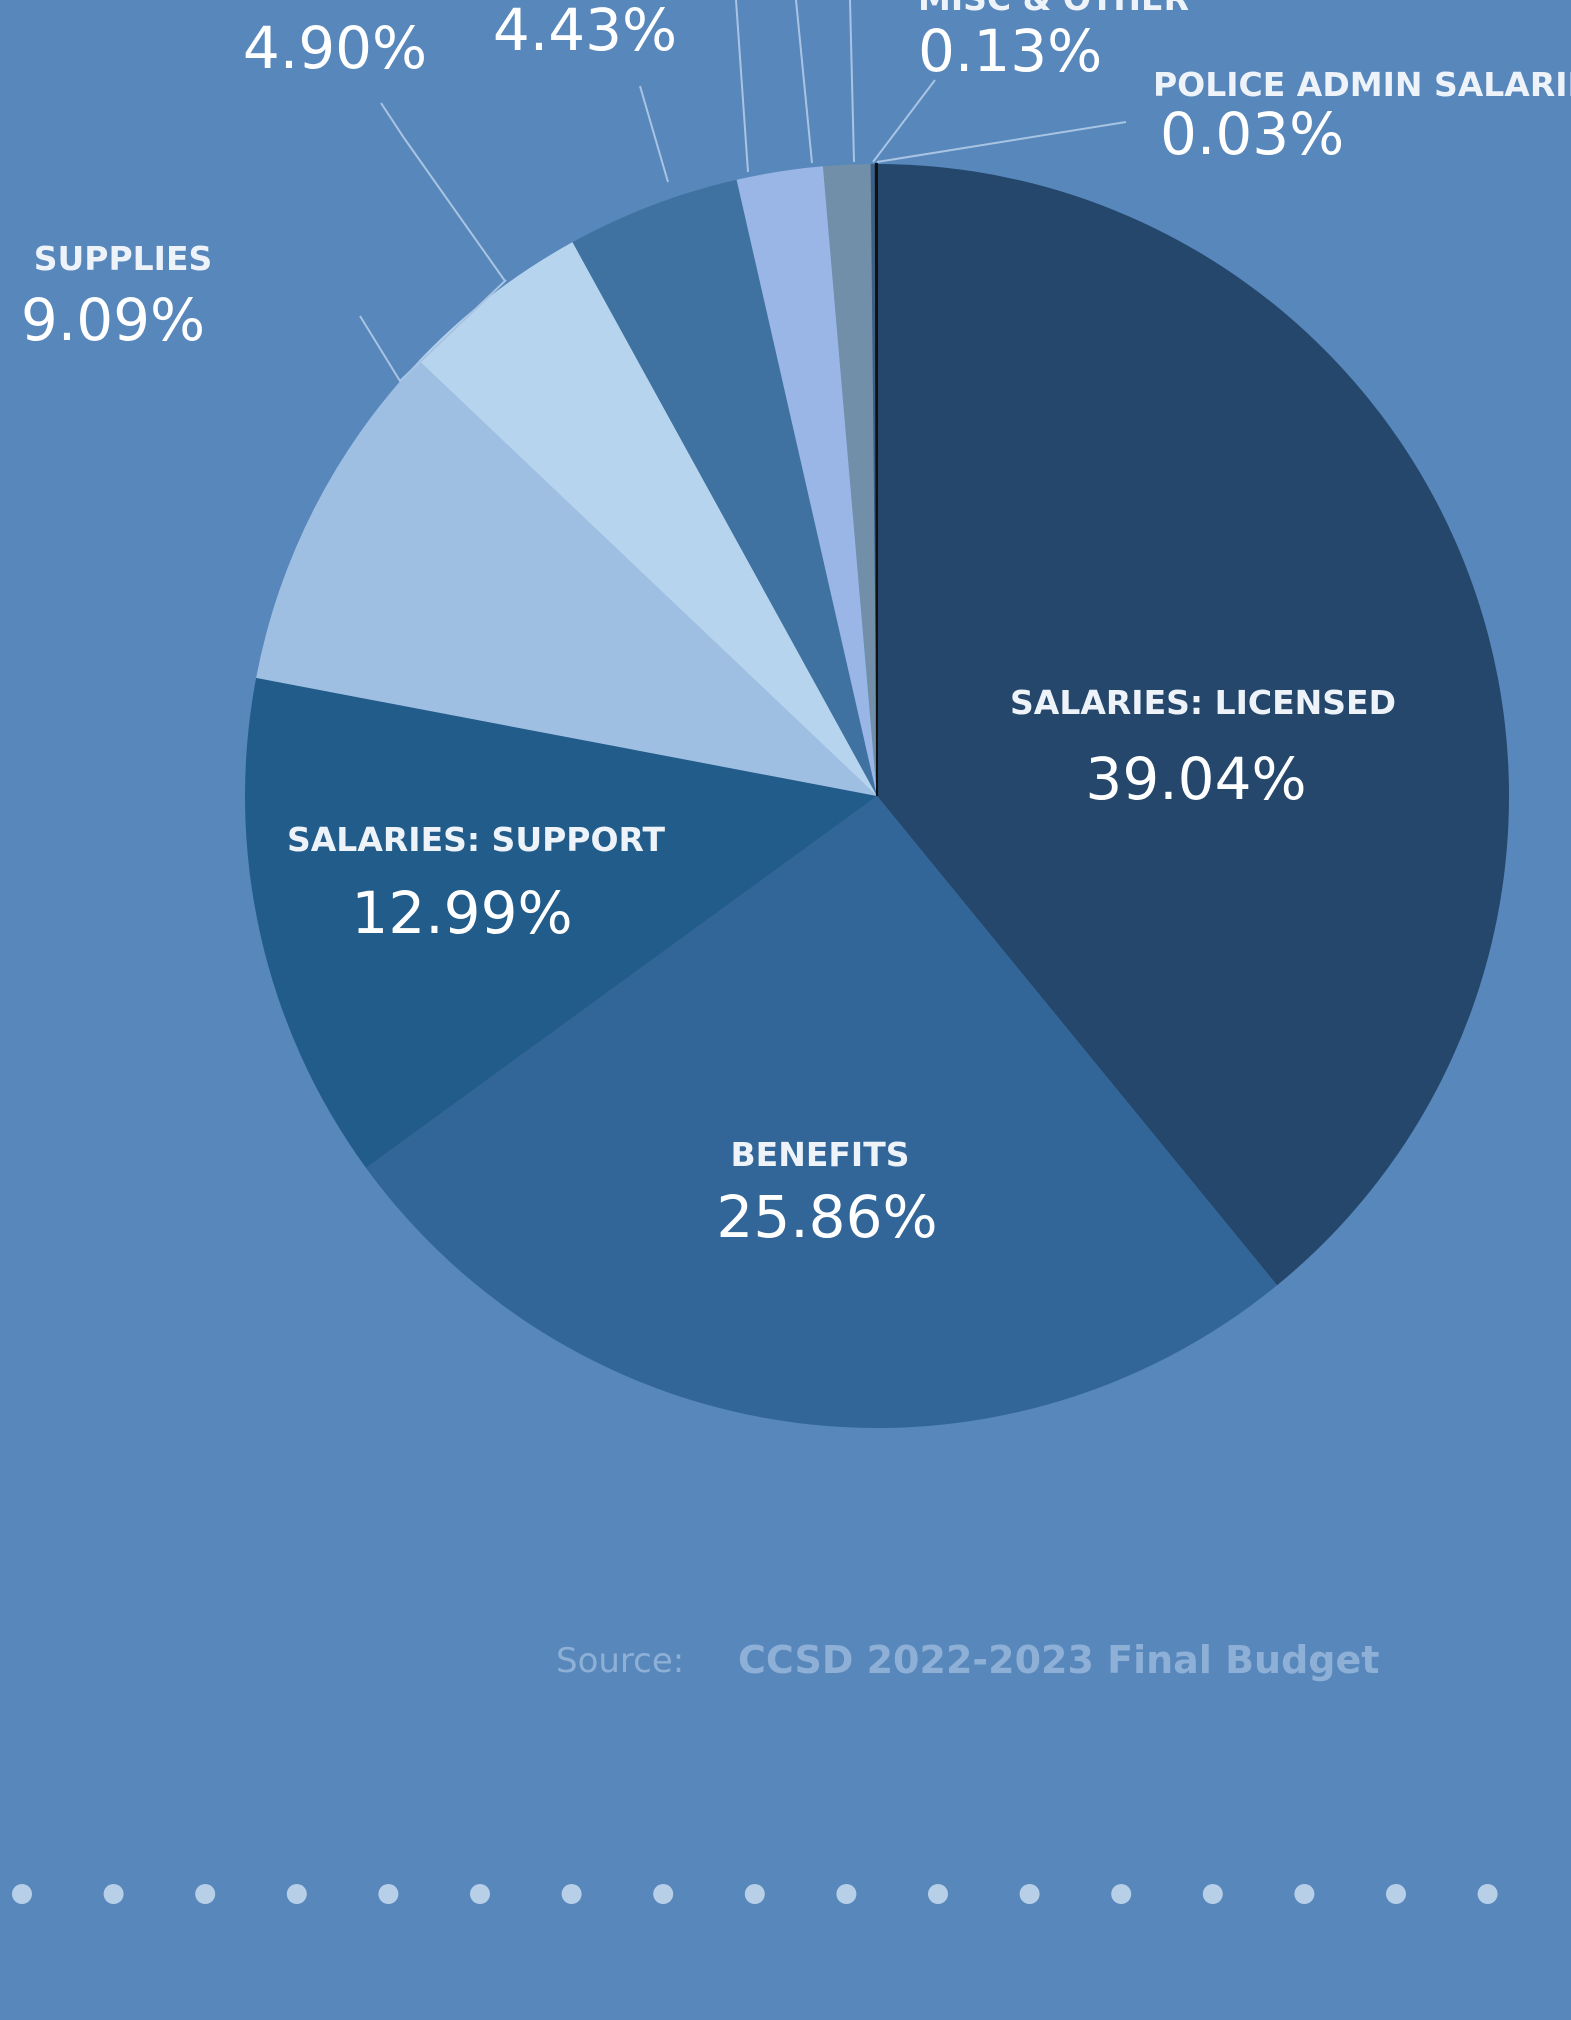 The image size is (1571, 2020). I want to click on label-benefits: BENEFITS, so click(820, 1154).